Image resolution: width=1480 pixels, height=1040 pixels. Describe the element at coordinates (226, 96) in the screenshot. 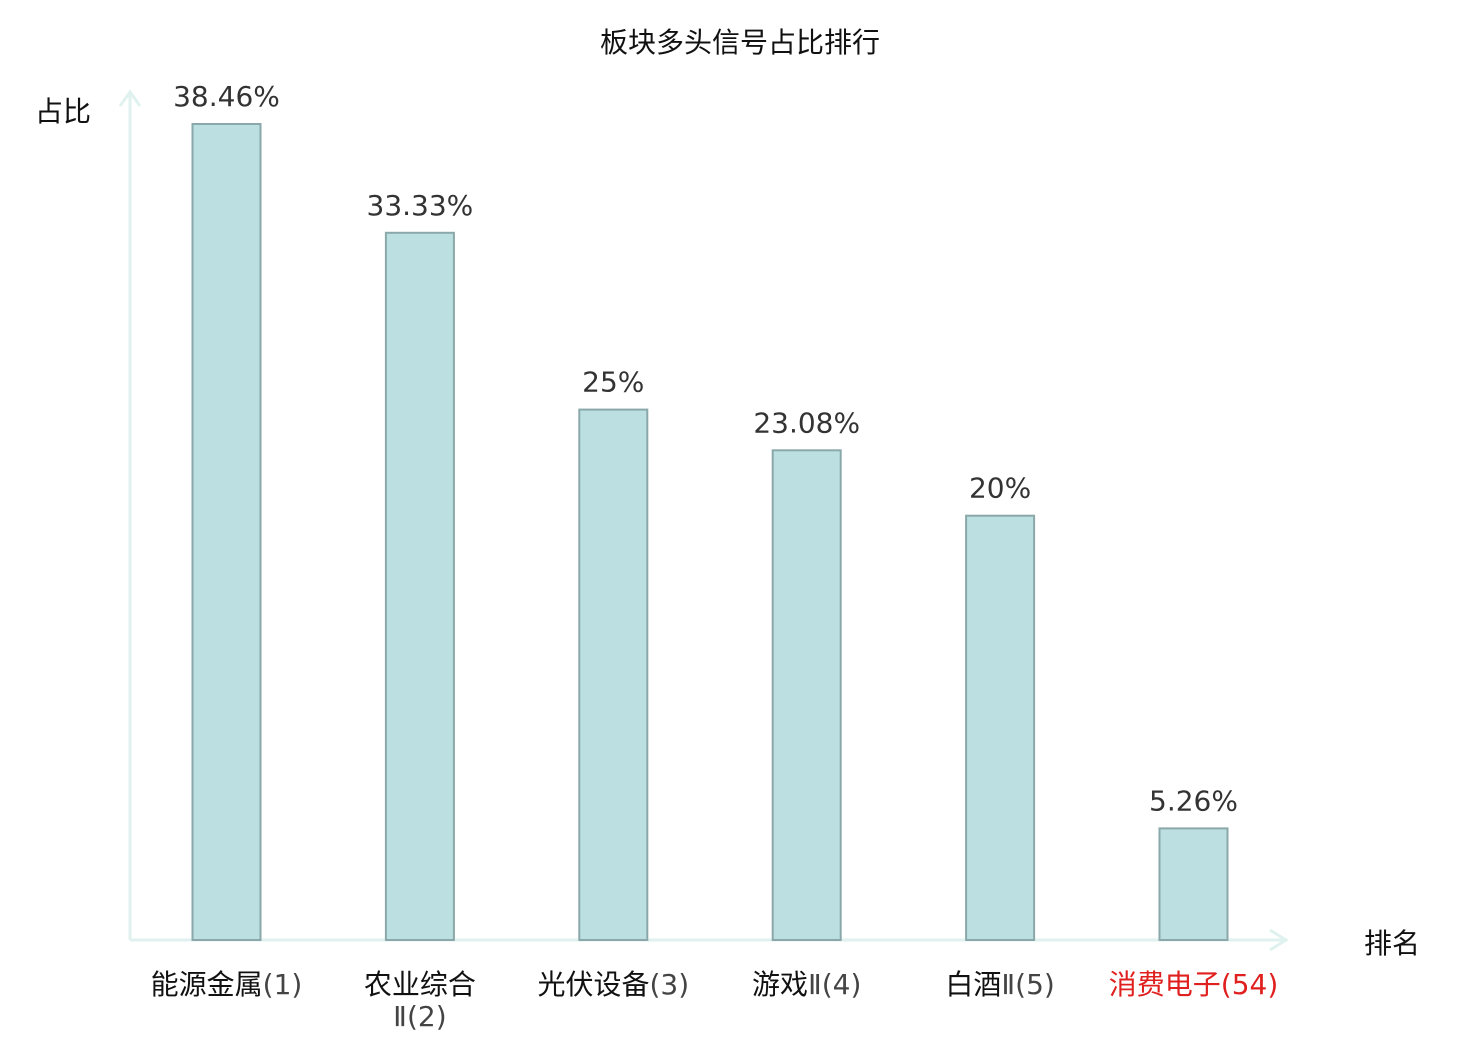

I see `value-label-1: 38.46%` at that location.